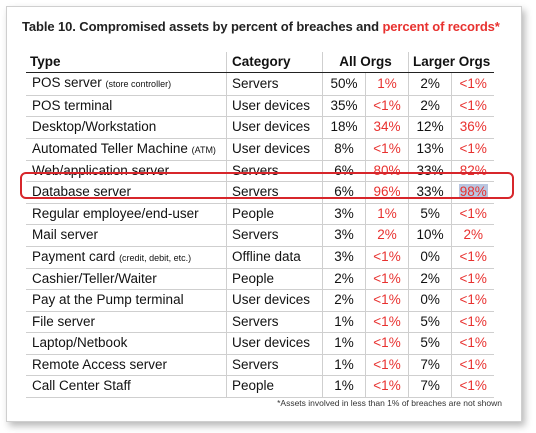 Image resolution: width=536 pixels, height=433 pixels. What do you see at coordinates (80, 343) in the screenshot?
I see `cell-type-text: Laptop/Netbook` at bounding box center [80, 343].